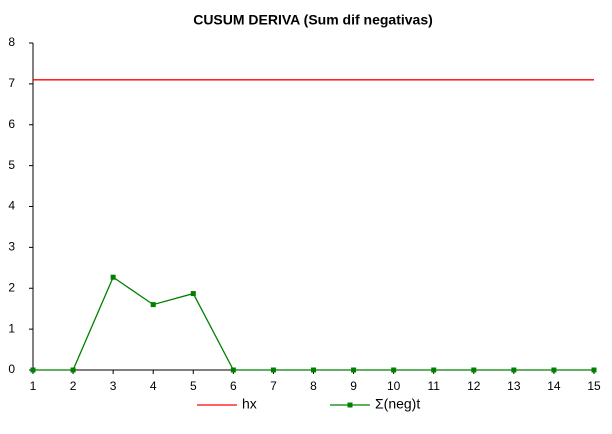  Describe the element at coordinates (193, 386) in the screenshot. I see `x-tick-label: 5` at that location.